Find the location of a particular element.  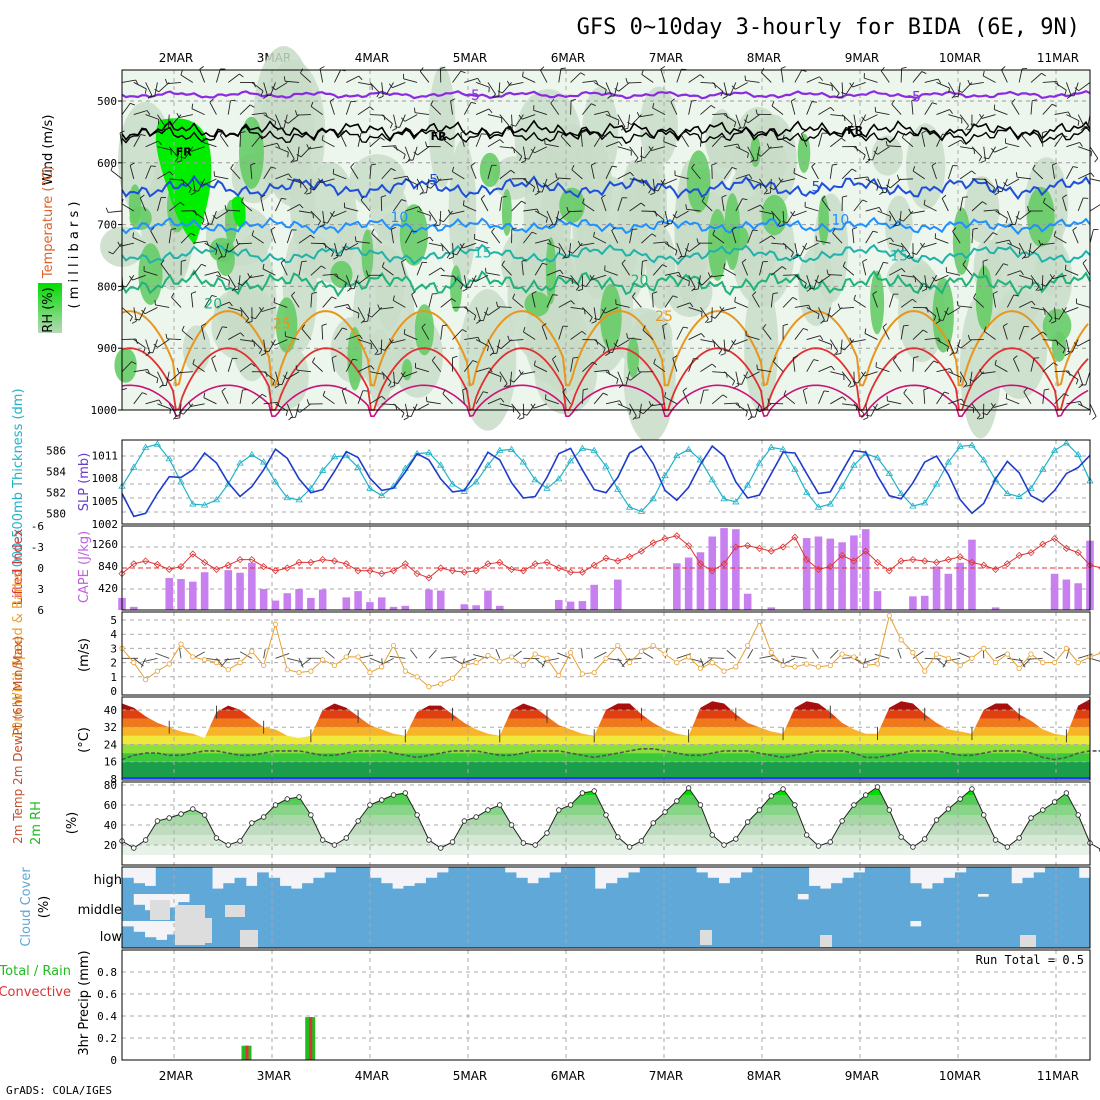

temp-tick: 40 is located at coordinates (110, 710).